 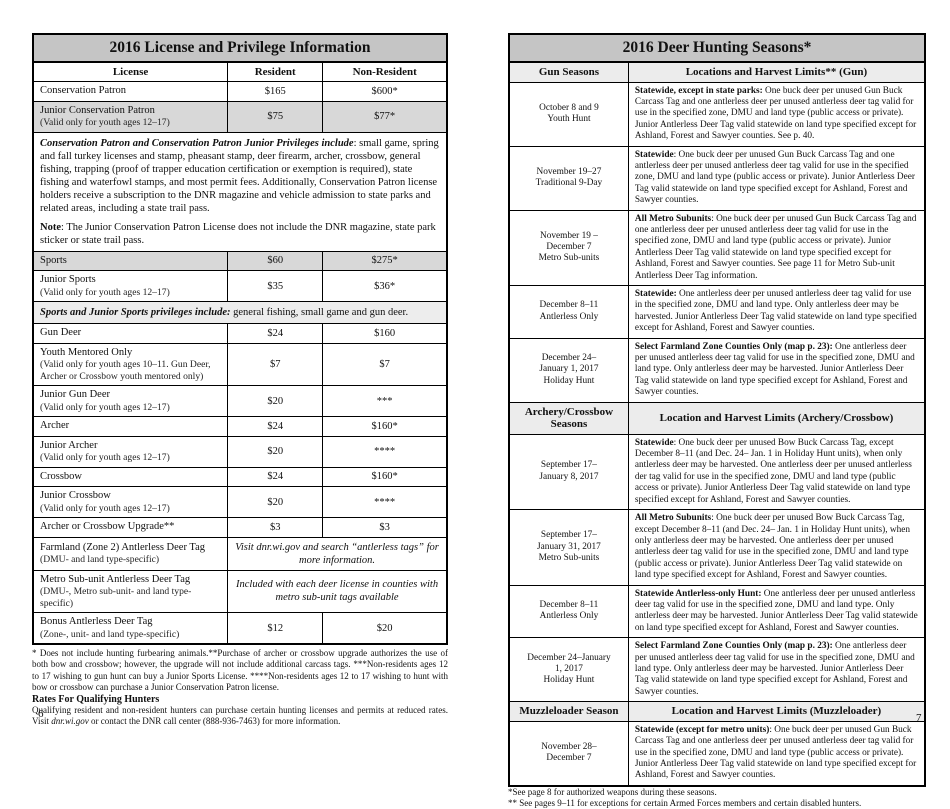 I want to click on page-number-left: 6, so click(x=41, y=714).